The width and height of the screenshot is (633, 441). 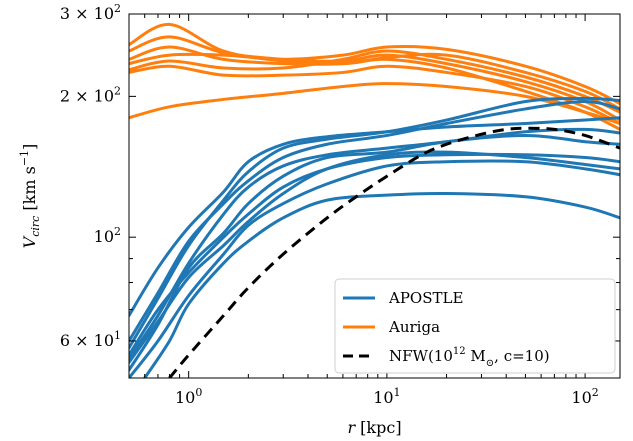 What do you see at coordinates (386, 396) in the screenshot?
I see `x-tick-label-2: 10¹` at bounding box center [386, 396].